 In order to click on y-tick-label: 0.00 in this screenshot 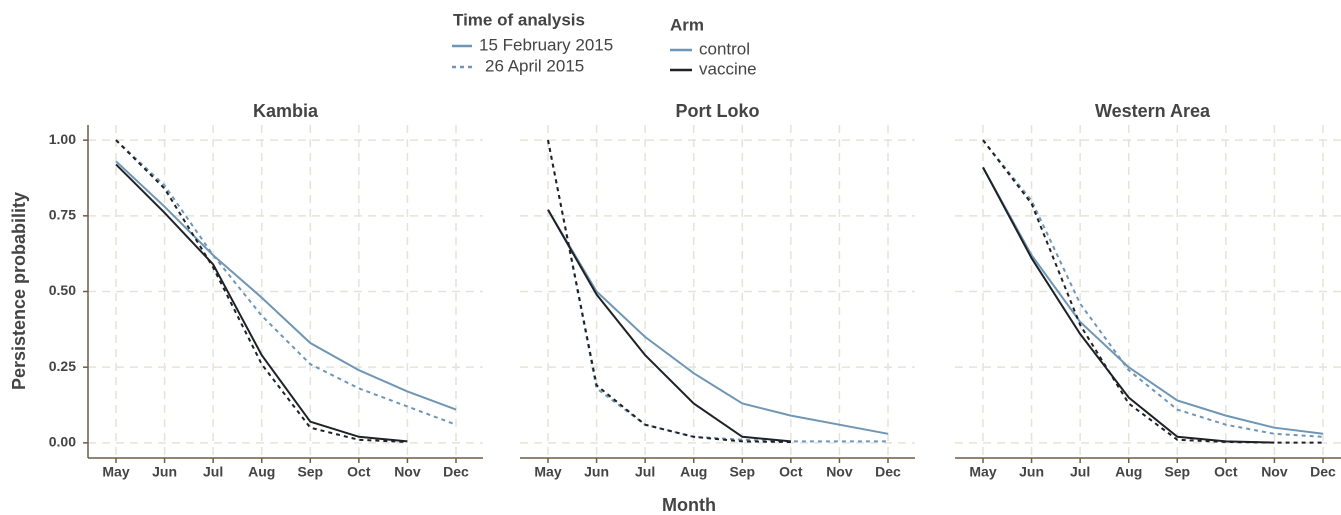, I will do `click(62, 442)`.